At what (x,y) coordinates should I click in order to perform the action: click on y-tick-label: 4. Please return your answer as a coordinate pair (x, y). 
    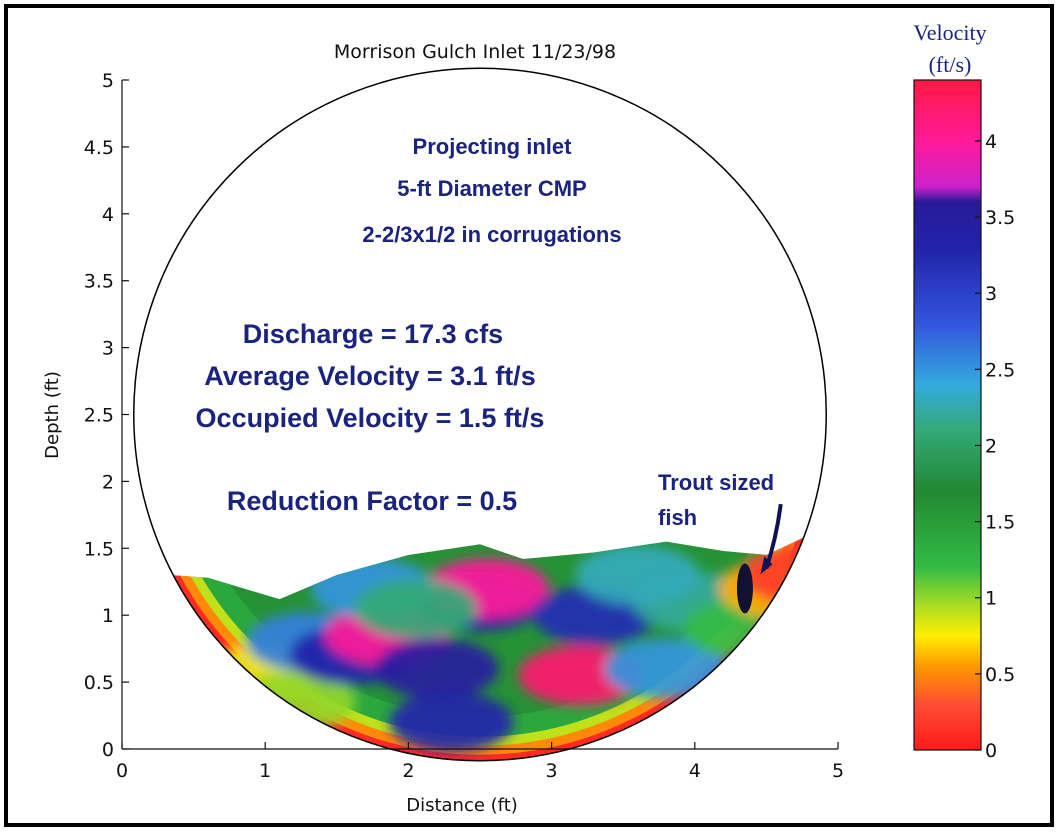
    Looking at the image, I should click on (108, 215).